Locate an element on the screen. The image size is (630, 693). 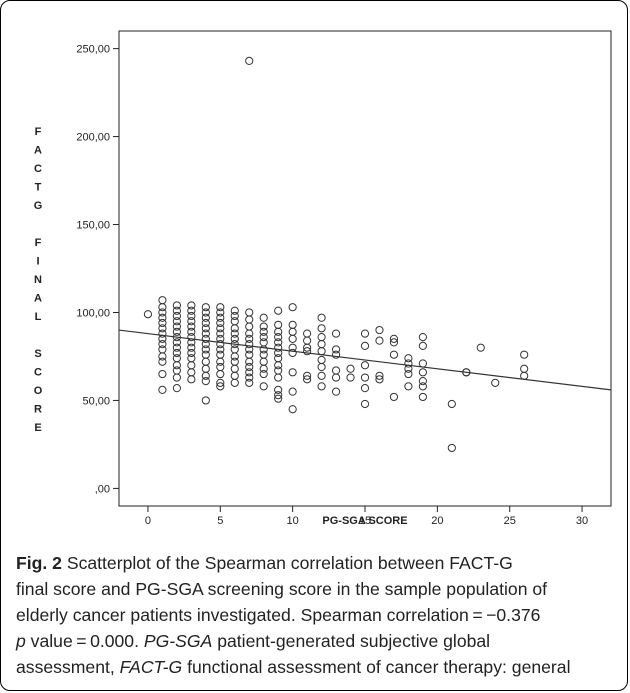
y-label-letter: E is located at coordinates (37, 428).